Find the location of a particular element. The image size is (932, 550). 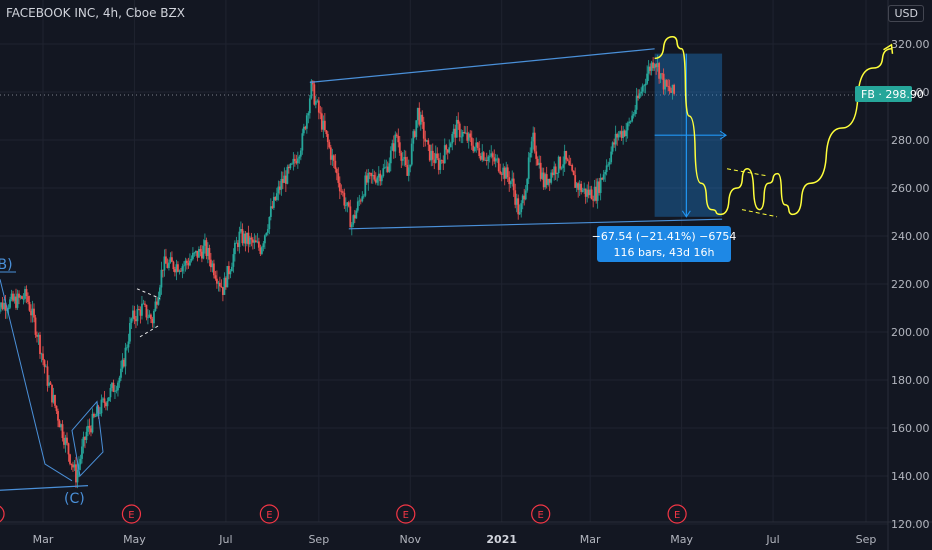

channel-lower-line is located at coordinates (535, 224).